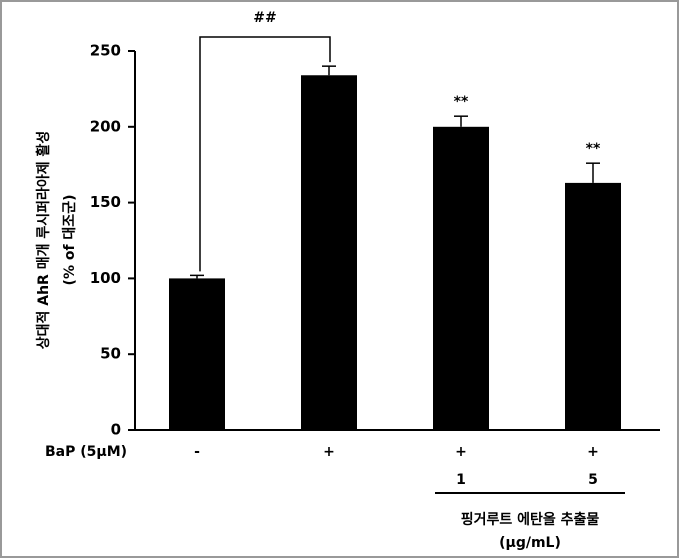 The height and width of the screenshot is (559, 680). Describe the element at coordinates (105, 202) in the screenshot. I see `y-tick-label: 150` at that location.